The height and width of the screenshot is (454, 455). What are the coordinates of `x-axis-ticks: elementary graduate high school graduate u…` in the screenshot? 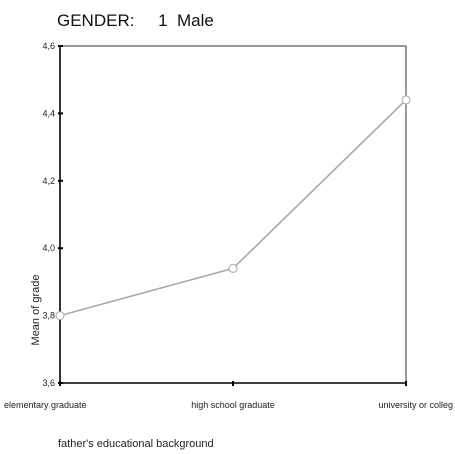 It's located at (228, 395).